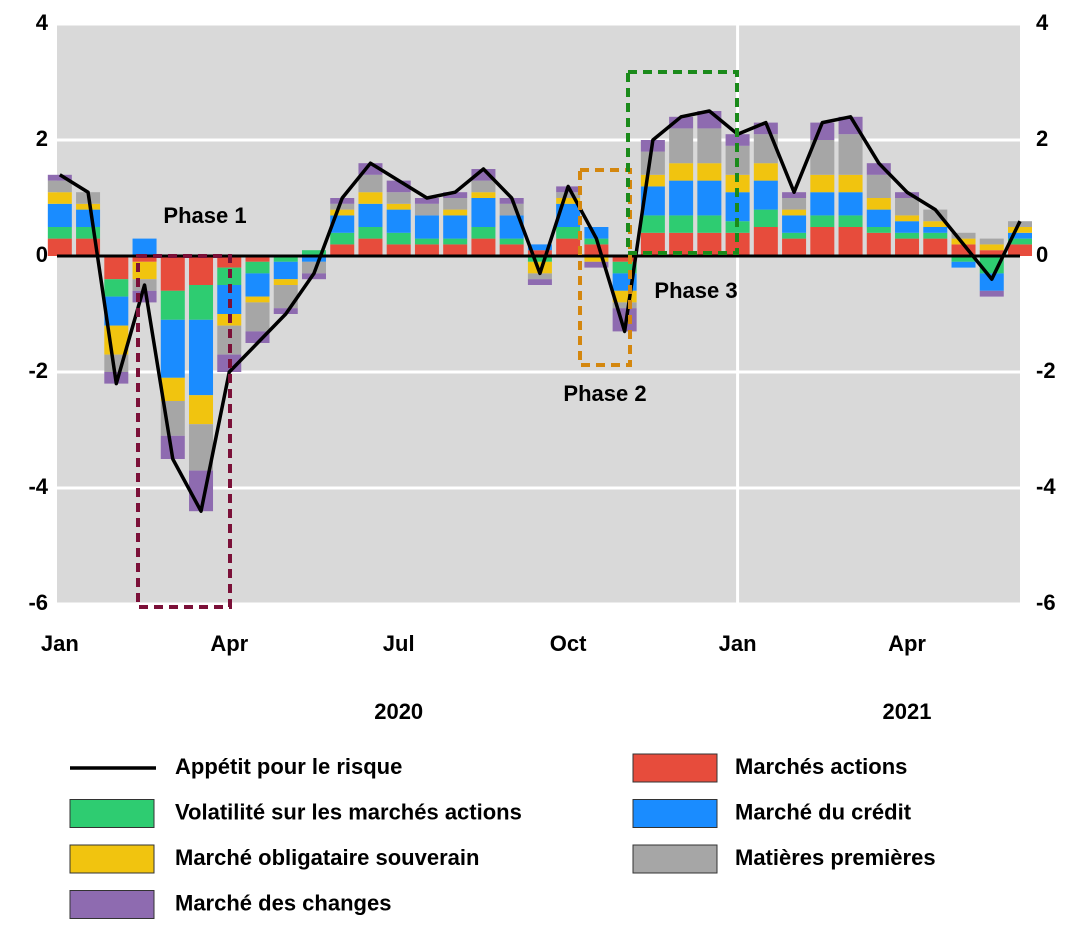  Describe the element at coordinates (288, 766) in the screenshot. I see `legend-label: Appétit pour le risque` at that location.